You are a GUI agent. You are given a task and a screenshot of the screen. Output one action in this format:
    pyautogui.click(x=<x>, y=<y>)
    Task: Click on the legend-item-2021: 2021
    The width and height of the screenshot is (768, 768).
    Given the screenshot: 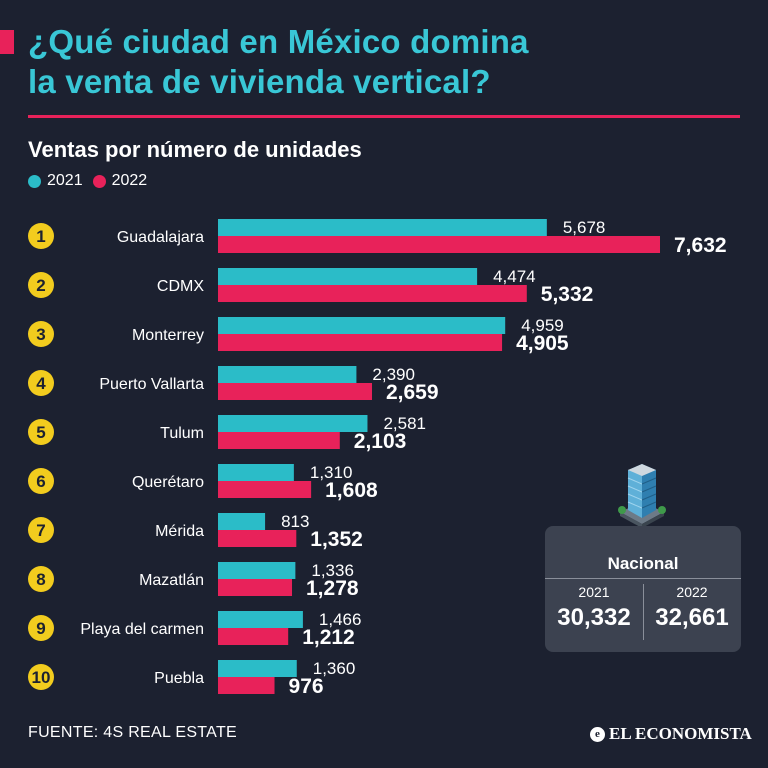 What is the action you would take?
    pyautogui.click(x=55, y=181)
    